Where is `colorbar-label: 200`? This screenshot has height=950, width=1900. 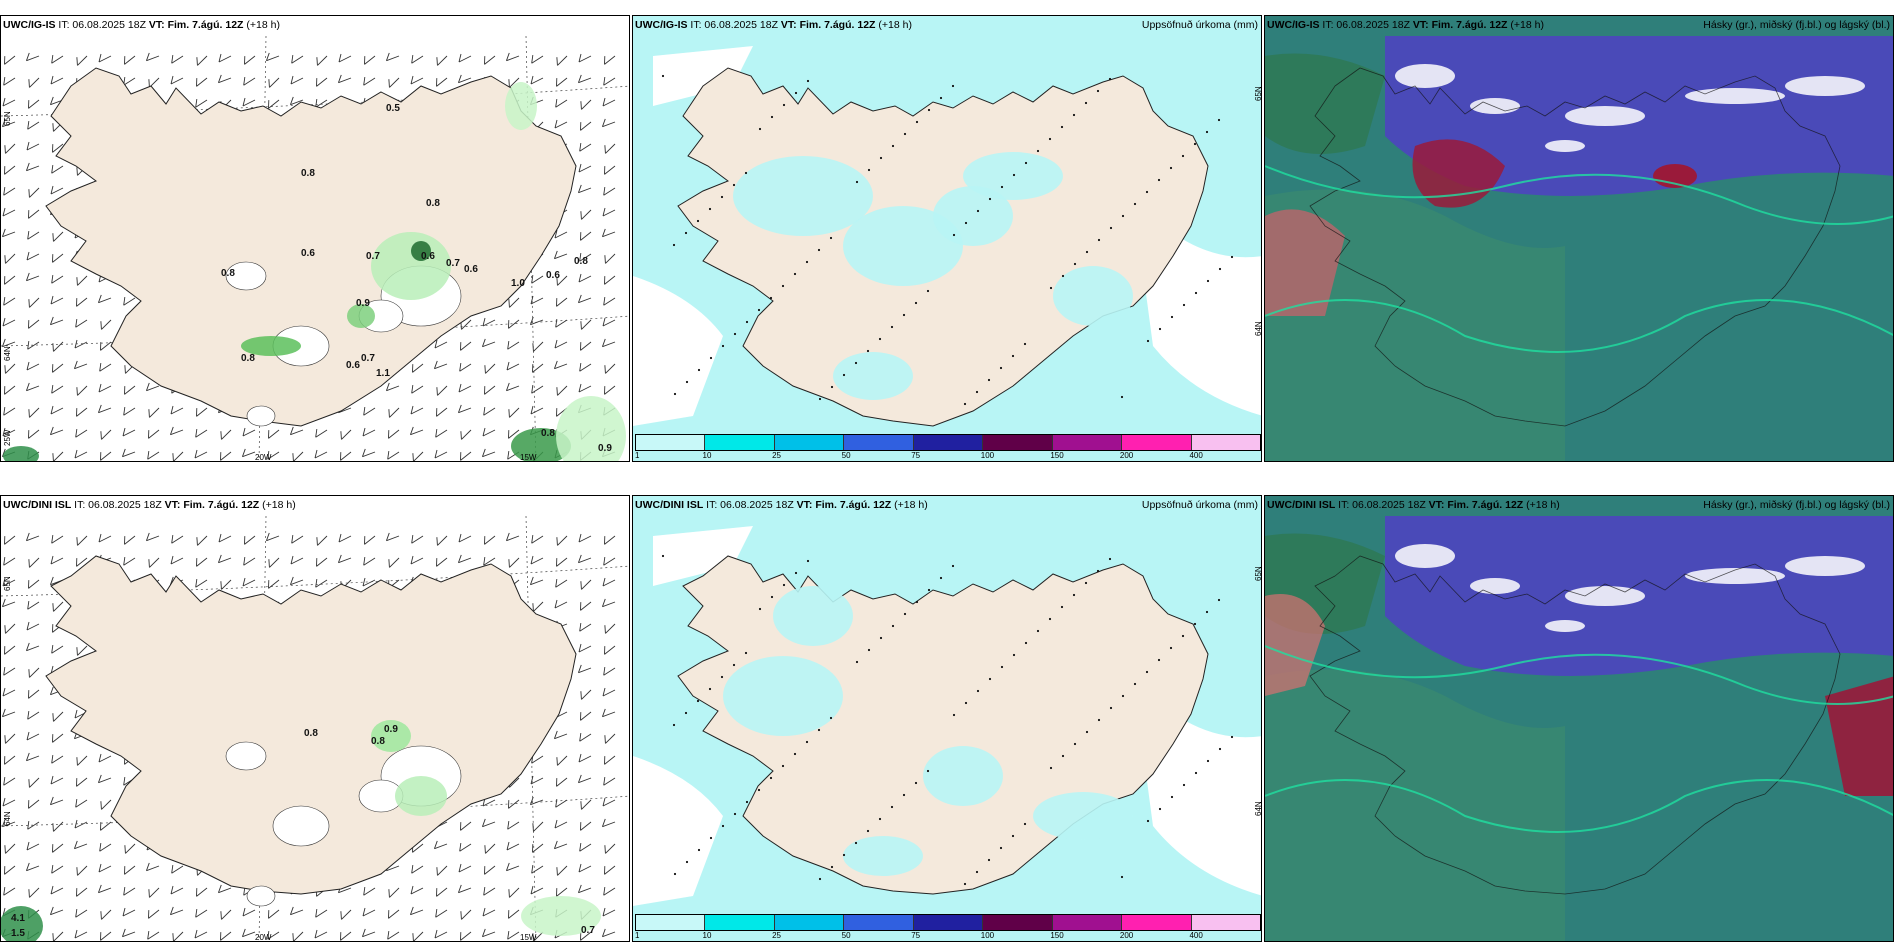 colorbar-label: 200 is located at coordinates (1126, 455).